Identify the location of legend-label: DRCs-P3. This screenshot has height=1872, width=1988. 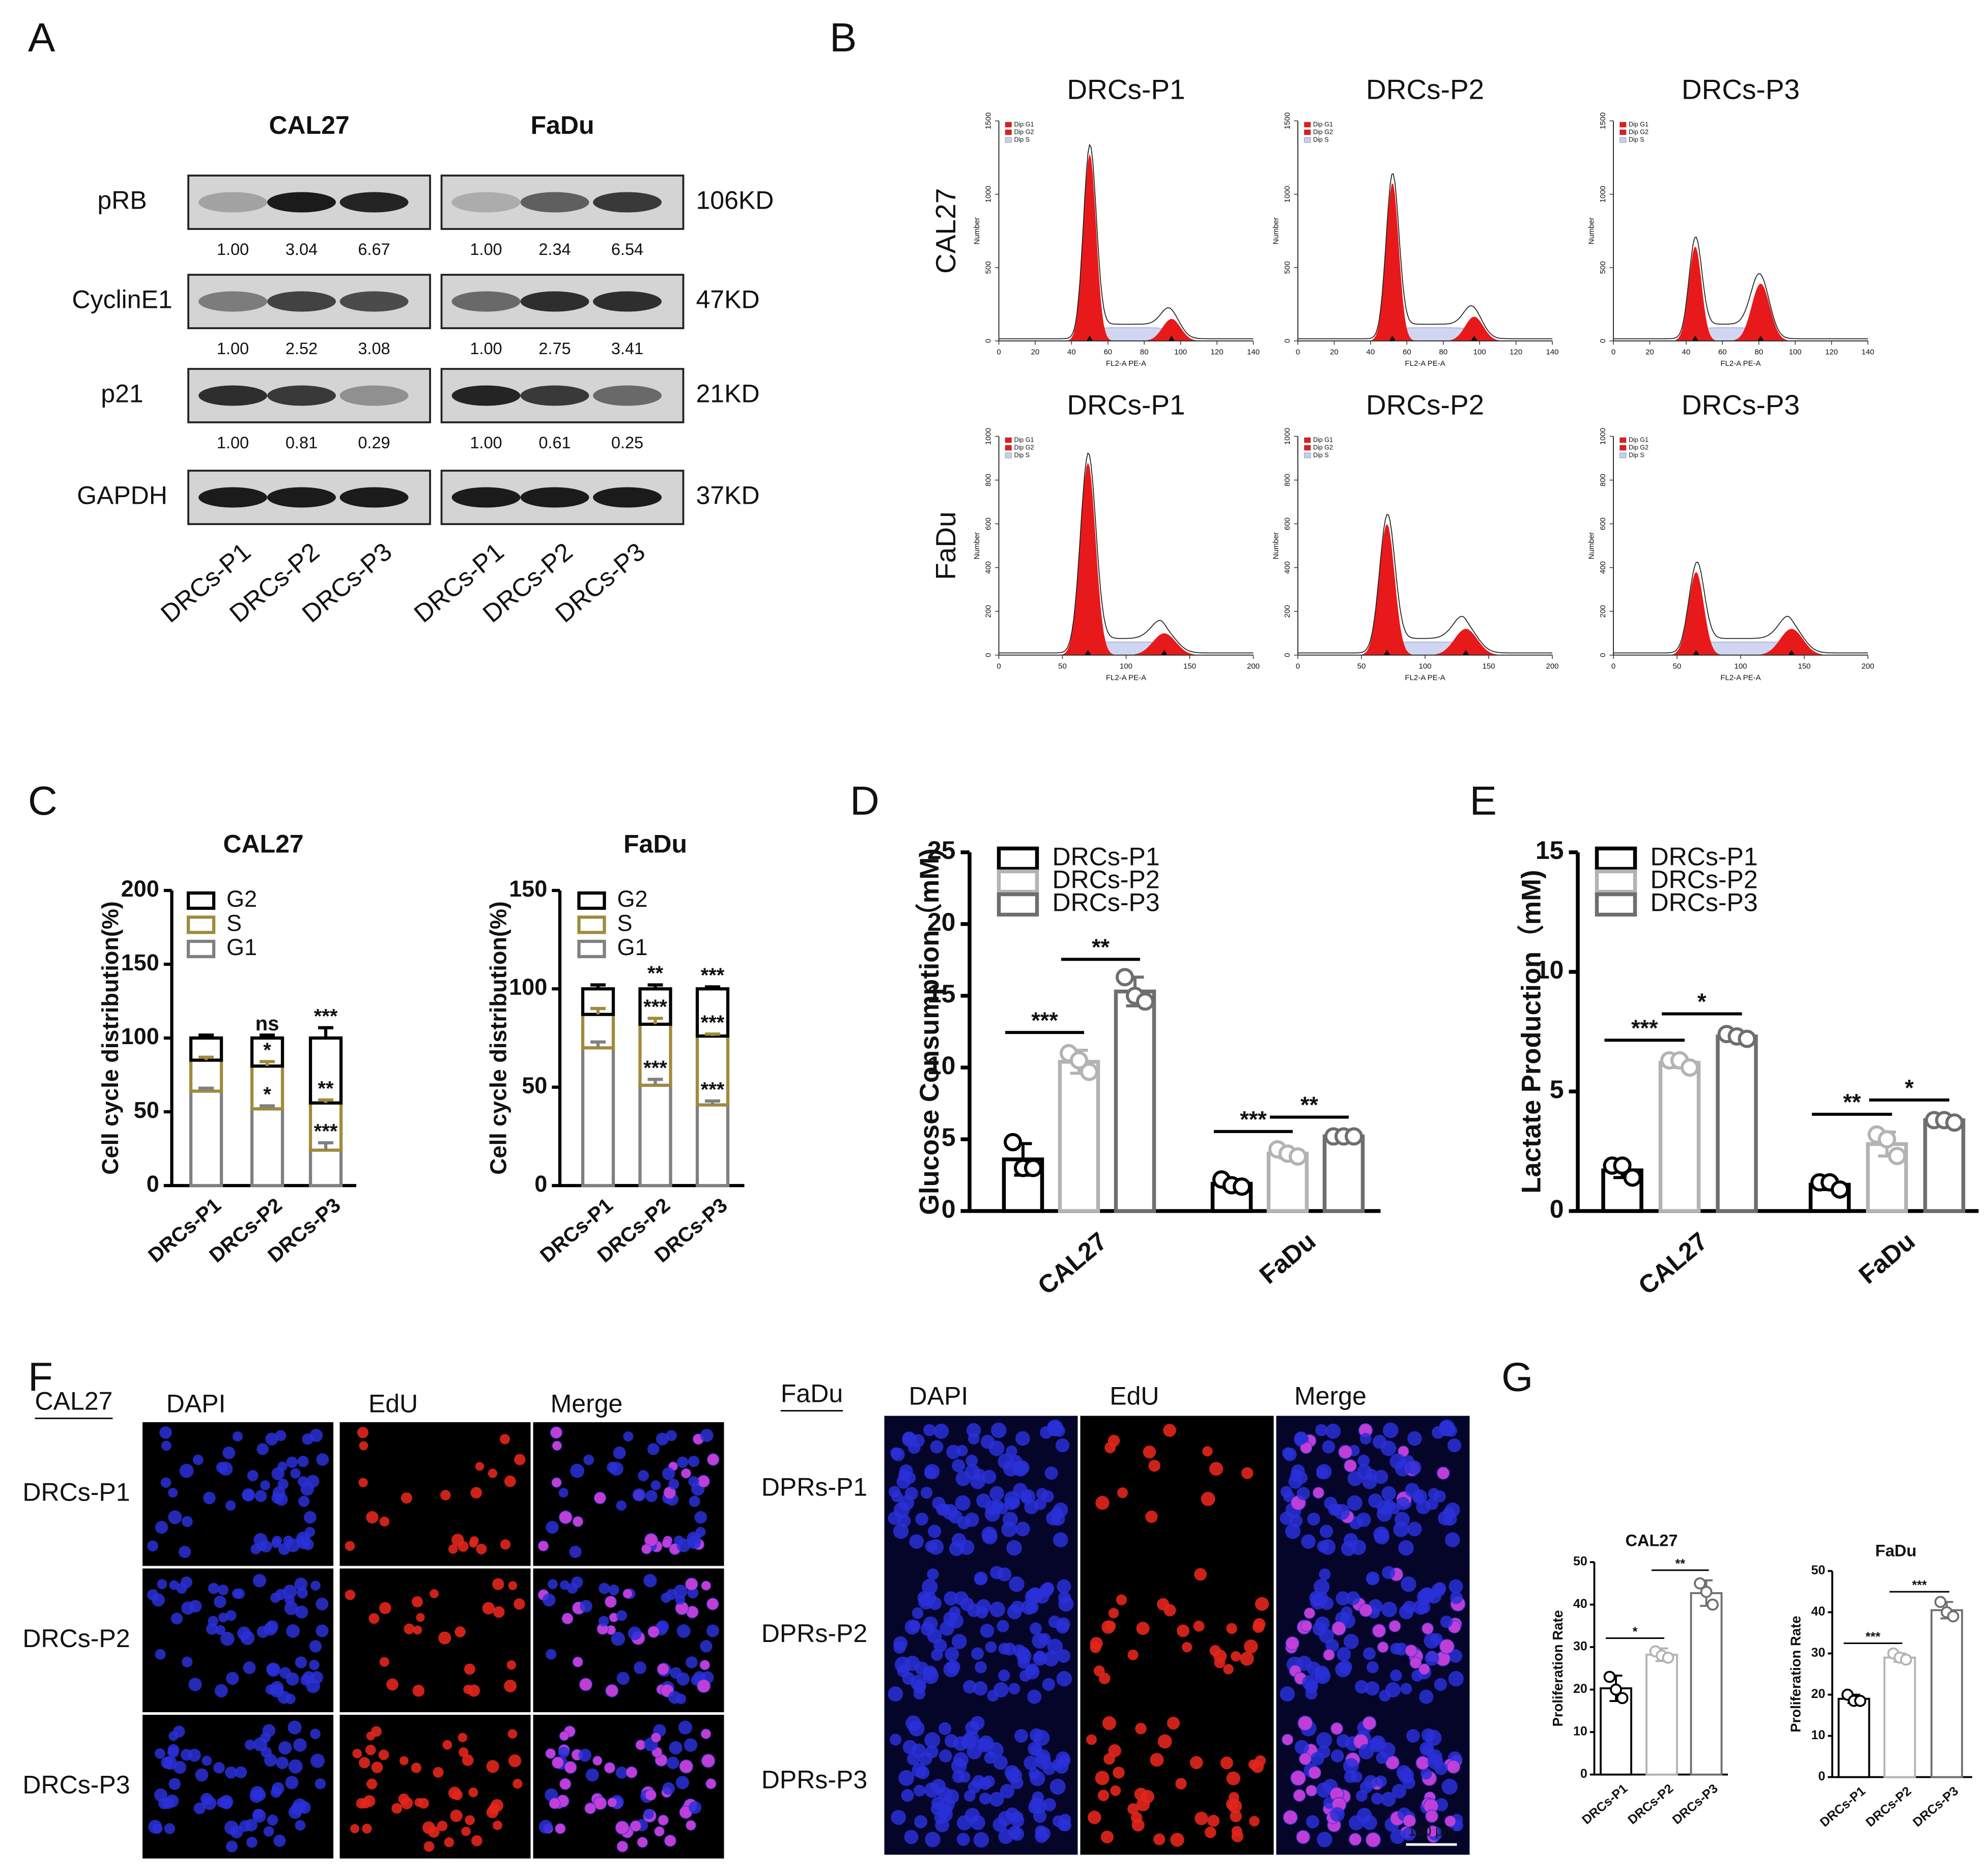
(1107, 902).